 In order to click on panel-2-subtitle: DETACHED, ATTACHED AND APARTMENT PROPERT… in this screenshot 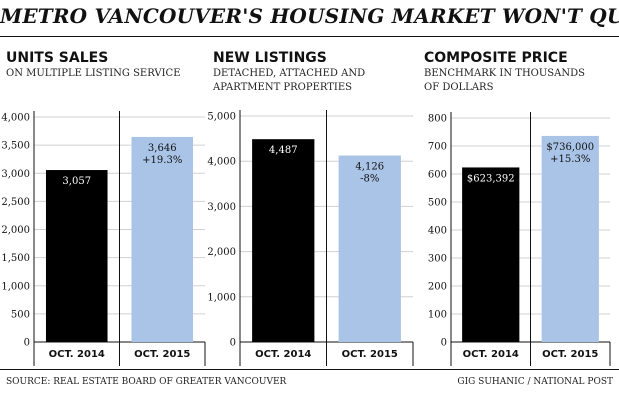, I will do `click(289, 80)`.